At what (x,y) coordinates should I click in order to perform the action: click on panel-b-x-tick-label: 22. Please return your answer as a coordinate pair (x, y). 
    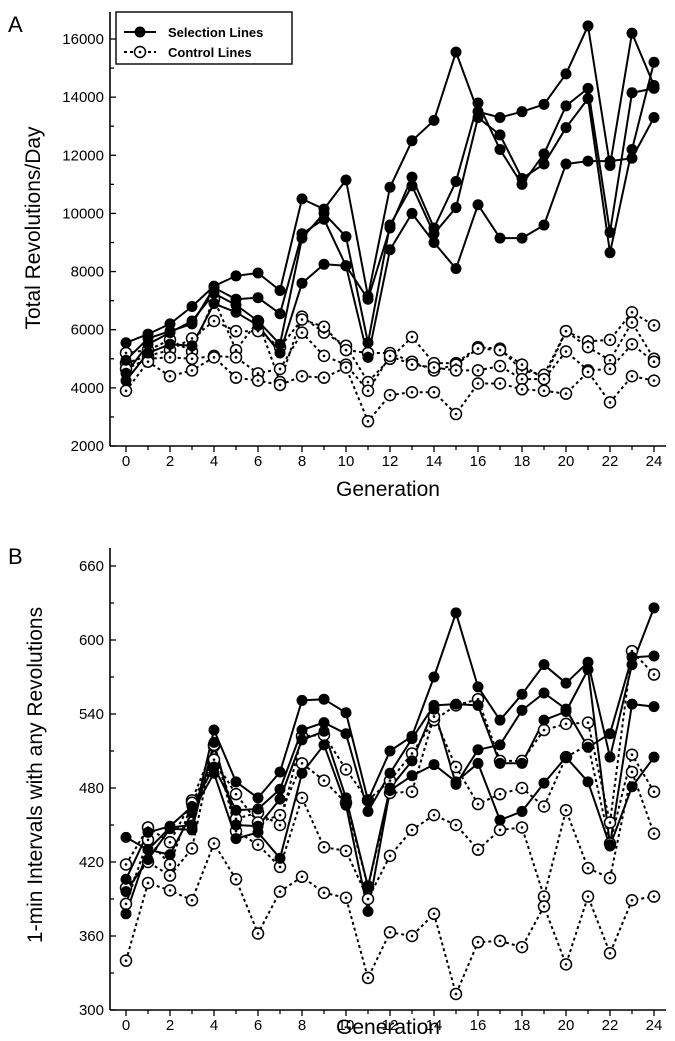
    Looking at the image, I should click on (610, 1025).